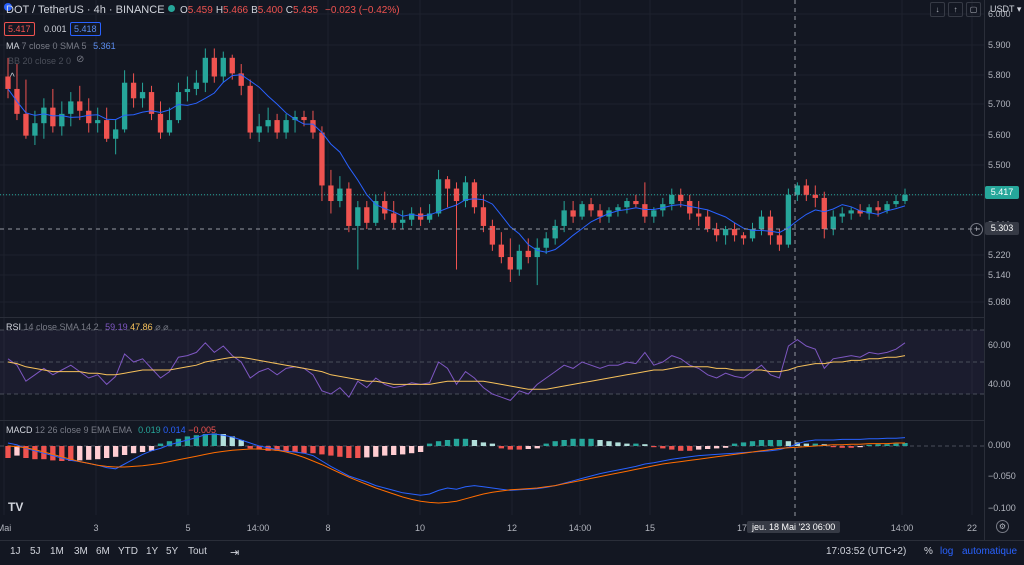 The height and width of the screenshot is (565, 1024). I want to click on sell-price-button: 5.417, so click(19, 29).